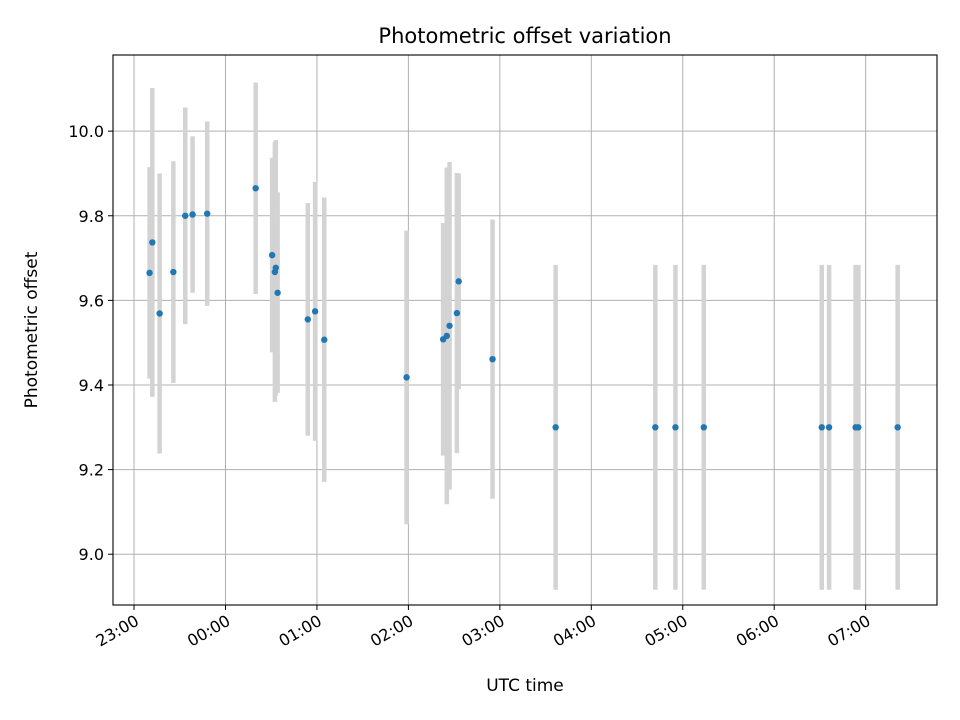 The width and height of the screenshot is (960, 720). I want to click on y-tick-label: 9.0, so click(91, 554).